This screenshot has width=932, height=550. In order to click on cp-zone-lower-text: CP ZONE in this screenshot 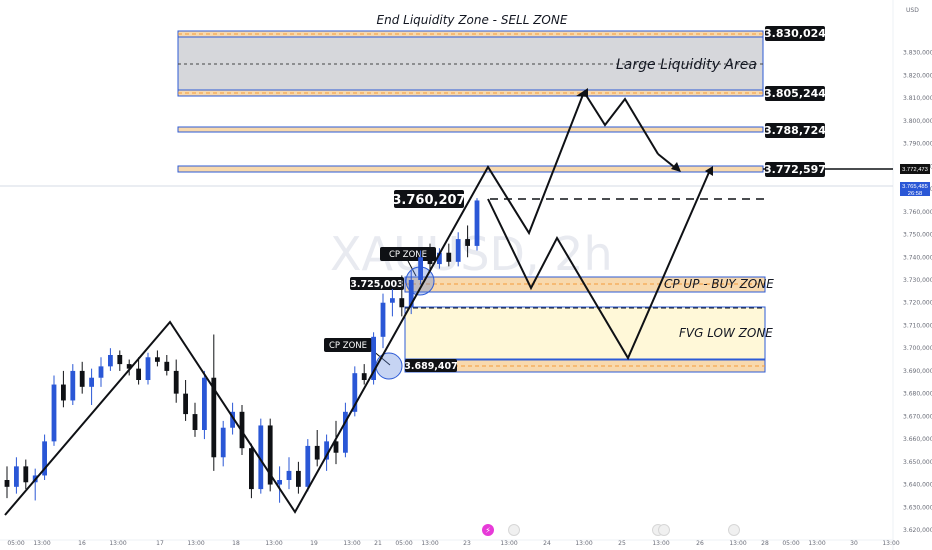, I will do `click(348, 346)`.